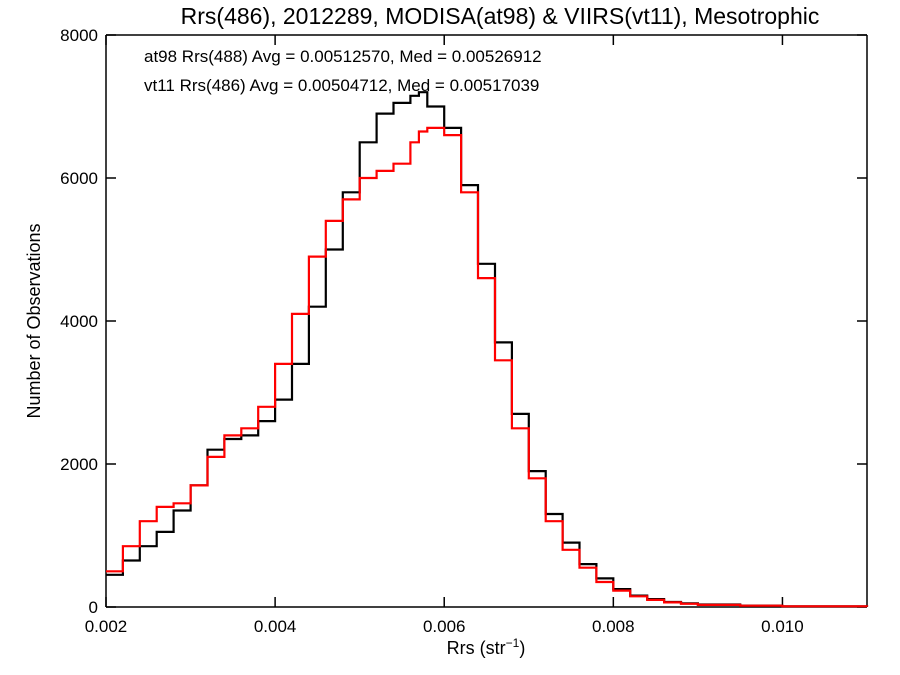 The height and width of the screenshot is (675, 900). What do you see at coordinates (444, 626) in the screenshot?
I see `x-tick-label-2: 0.006` at bounding box center [444, 626].